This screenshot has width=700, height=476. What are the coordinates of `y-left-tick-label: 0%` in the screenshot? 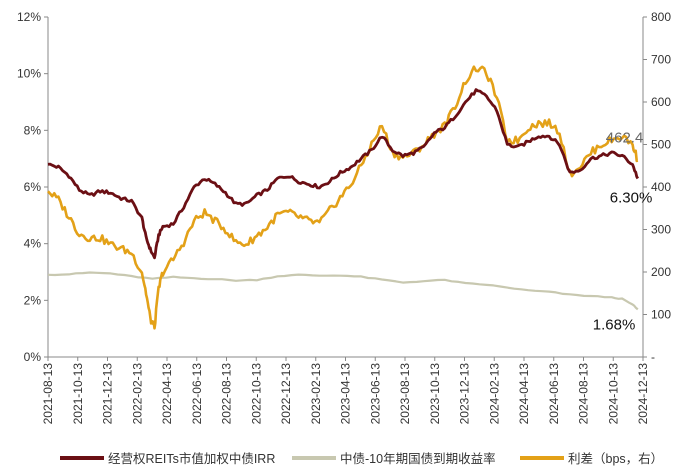 It's located at (33, 357).